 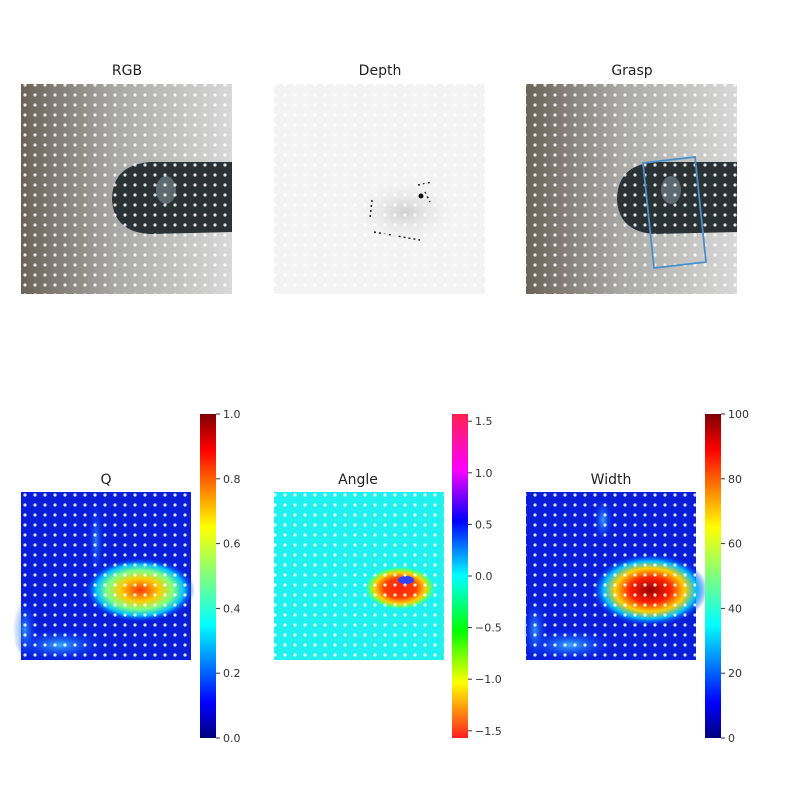 What do you see at coordinates (611, 576) in the screenshot?
I see `width-dot-overlay` at bounding box center [611, 576].